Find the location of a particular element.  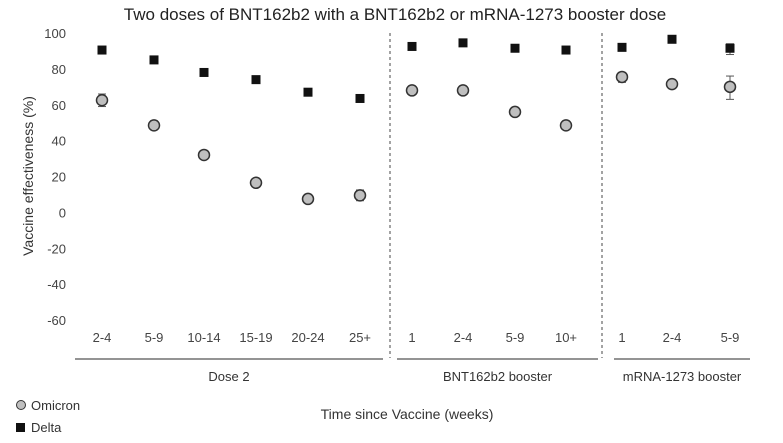

y-tick-label: 0 is located at coordinates (62, 212).